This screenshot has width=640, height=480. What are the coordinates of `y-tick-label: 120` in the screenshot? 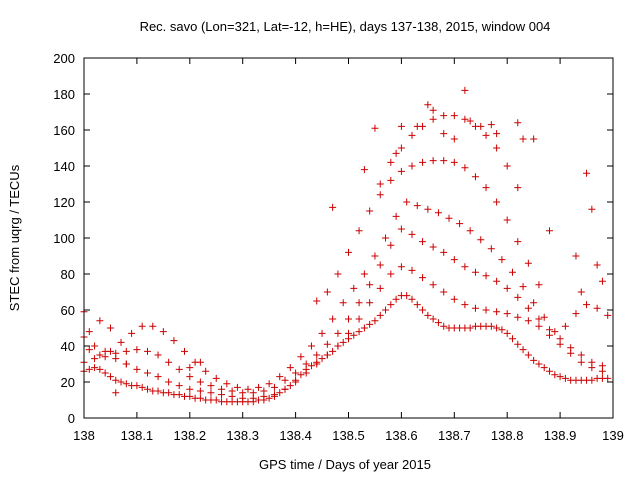 It's located at (64, 202).